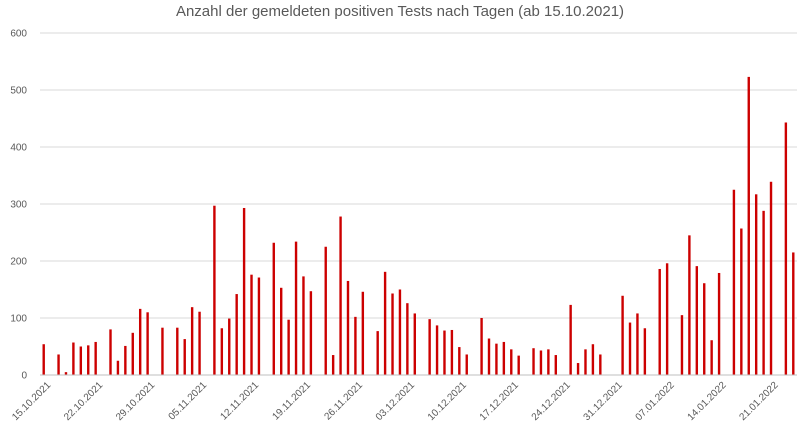 The image size is (800, 431). What do you see at coordinates (31, 401) in the screenshot?
I see `x-tick-label: 15.10.2021` at bounding box center [31, 401].